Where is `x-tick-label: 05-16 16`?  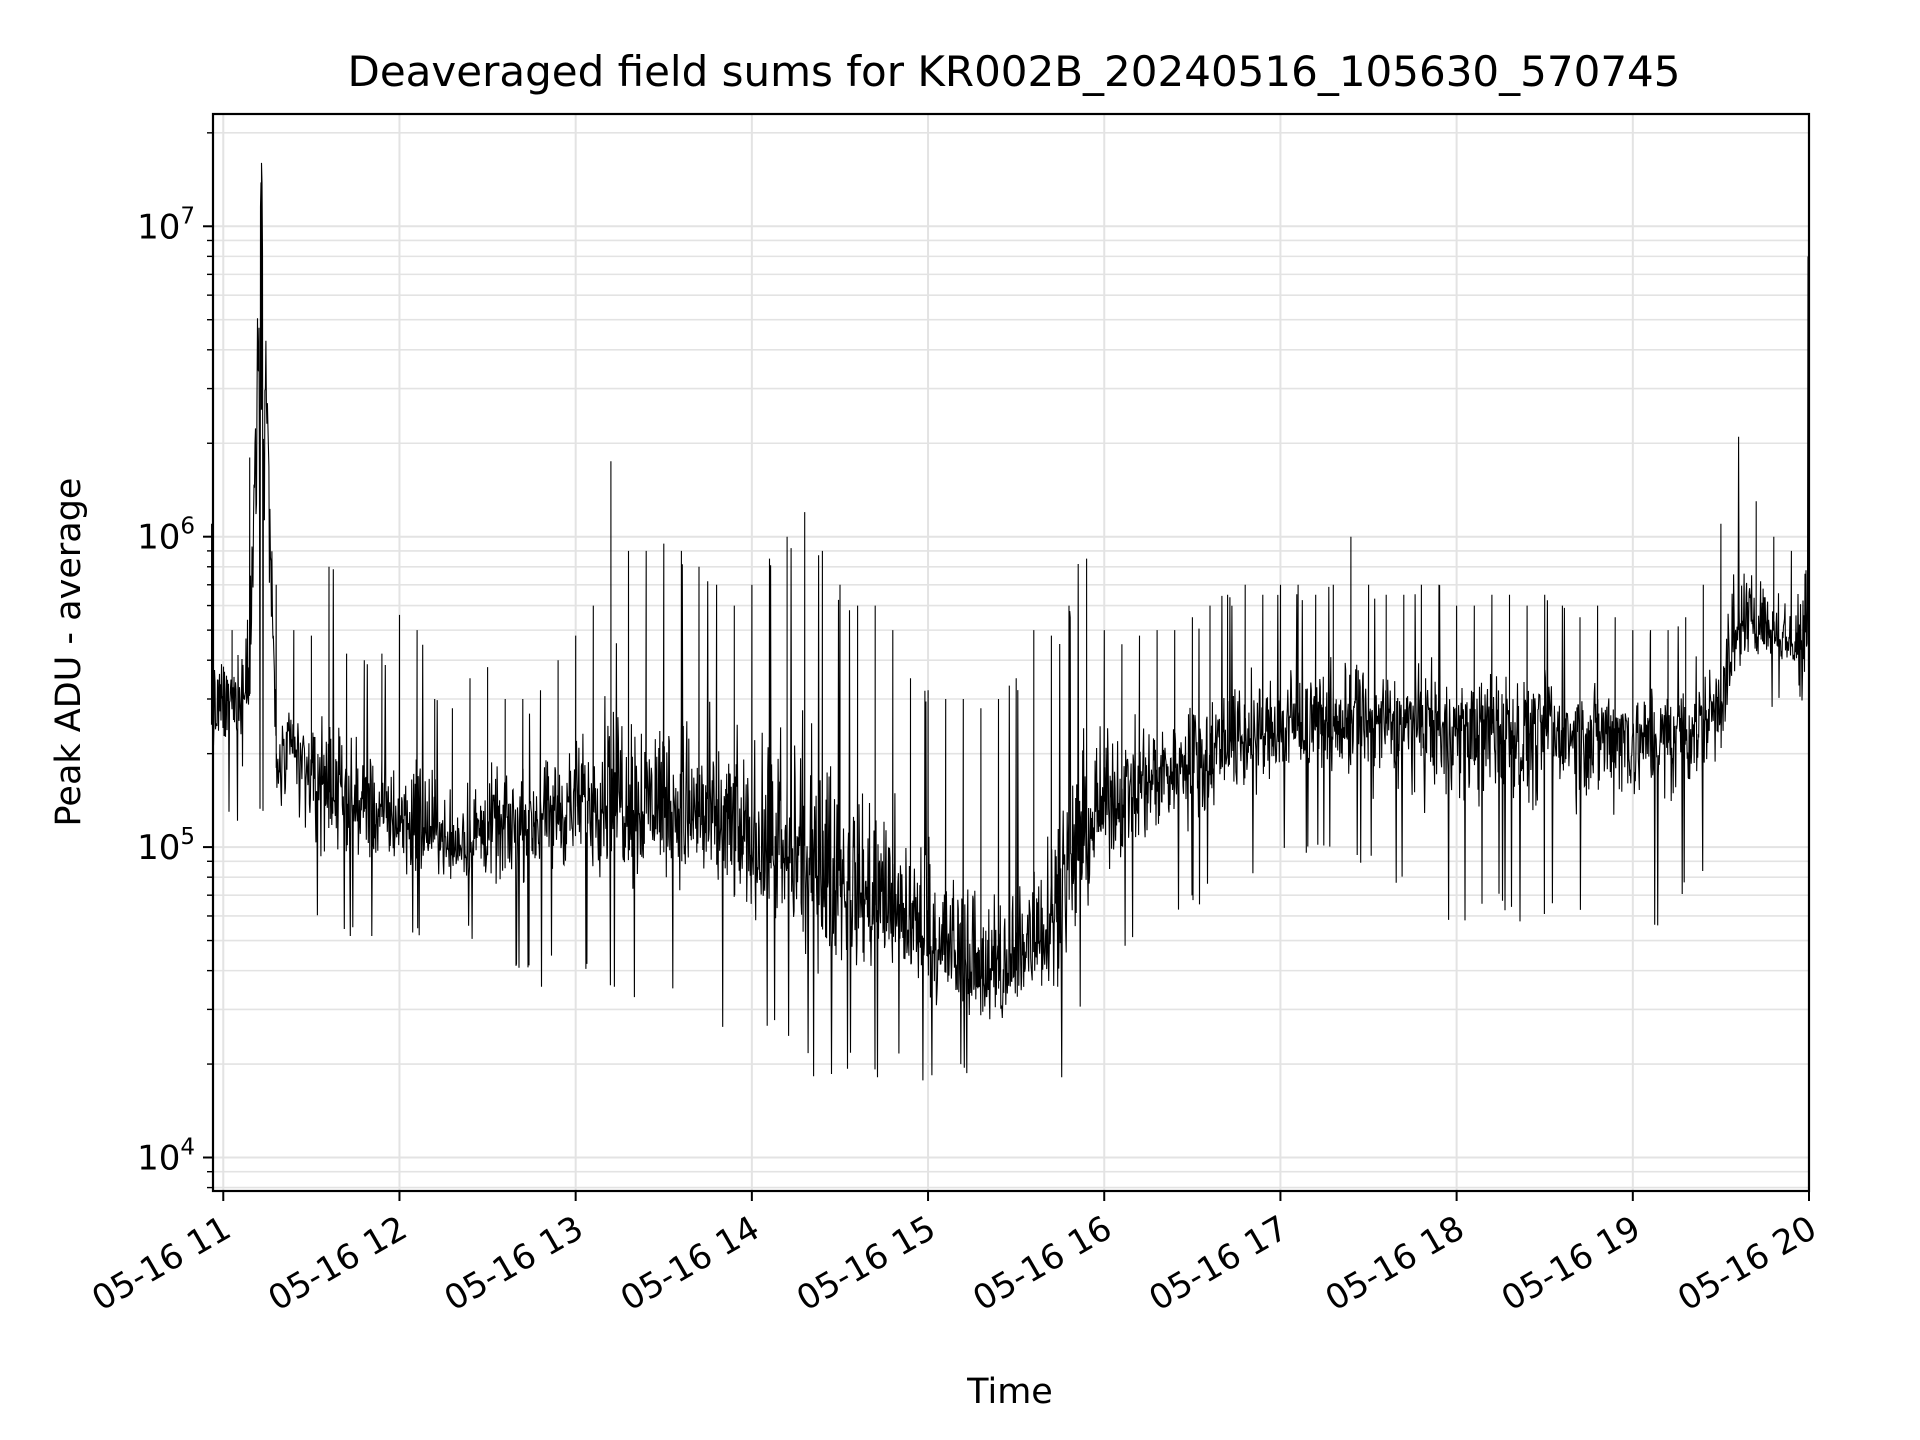 x-tick-label: 05-16 16 is located at coordinates (1042, 1263).